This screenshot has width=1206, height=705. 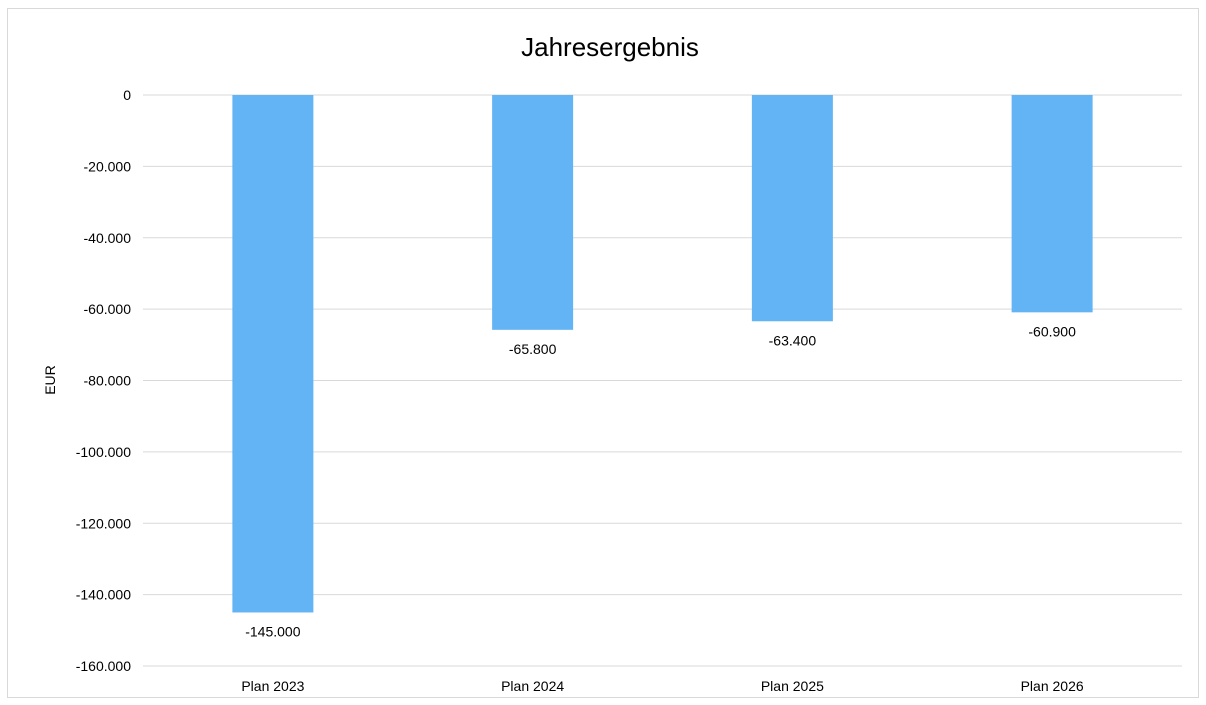 I want to click on y-tick-label: -80.000, so click(x=108, y=381).